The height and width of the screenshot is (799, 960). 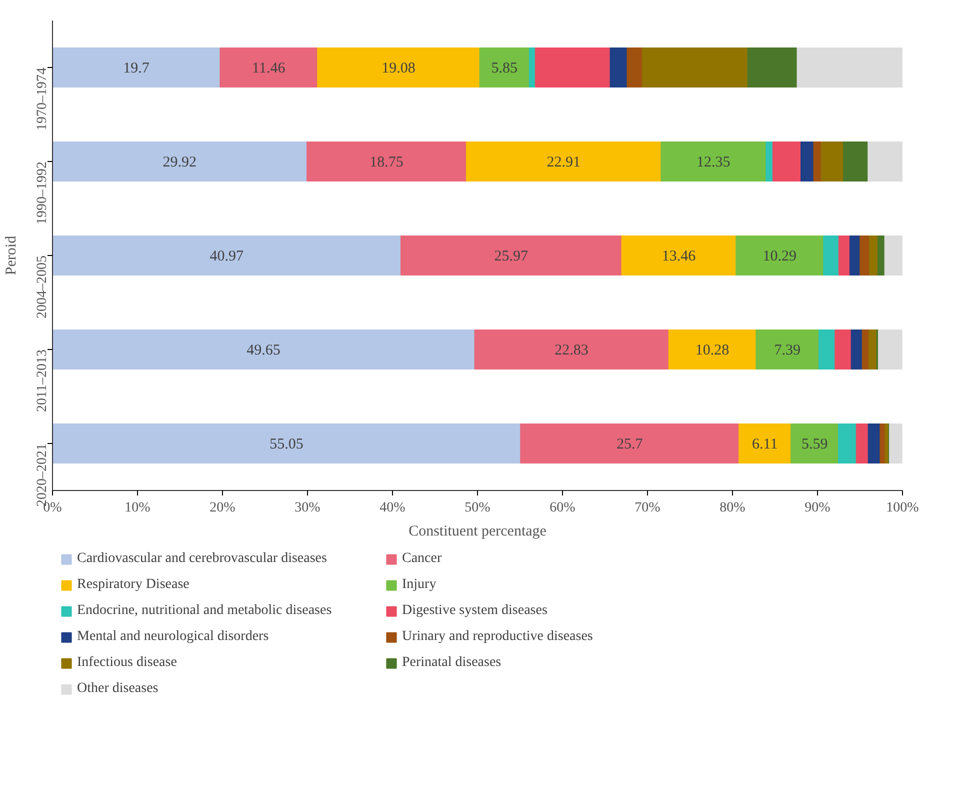 What do you see at coordinates (498, 637) in the screenshot?
I see `legend-label: Urinary and reproductive diseases` at bounding box center [498, 637].